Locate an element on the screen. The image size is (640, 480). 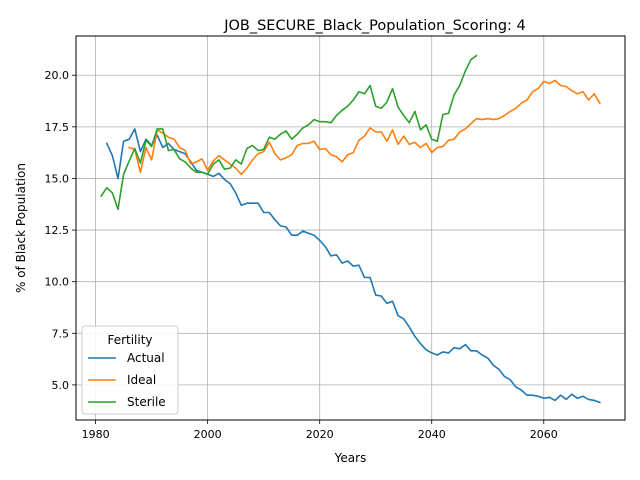
y-tick-label: 15.0 is located at coordinates (57, 178).